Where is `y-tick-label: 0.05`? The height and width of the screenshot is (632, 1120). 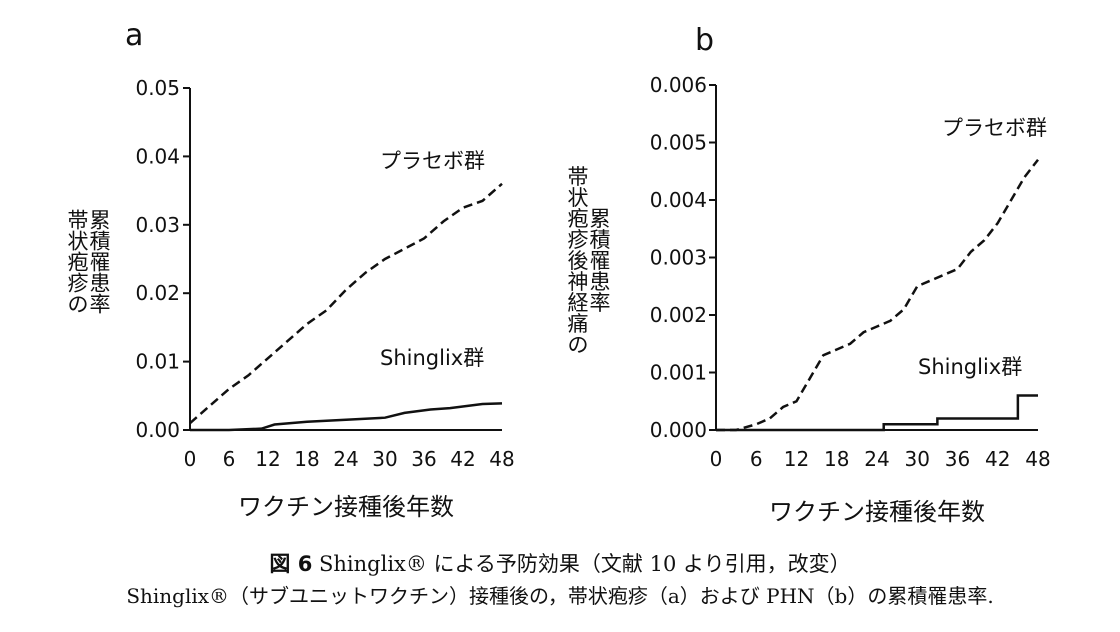 y-tick-label: 0.05 is located at coordinates (157, 88).